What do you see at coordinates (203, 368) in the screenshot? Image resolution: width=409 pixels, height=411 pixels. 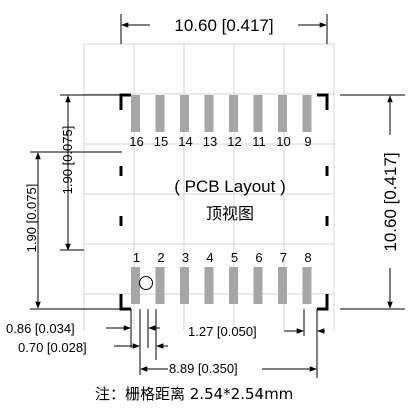 I see `span-label: 8.89 [0.350]` at bounding box center [203, 368].